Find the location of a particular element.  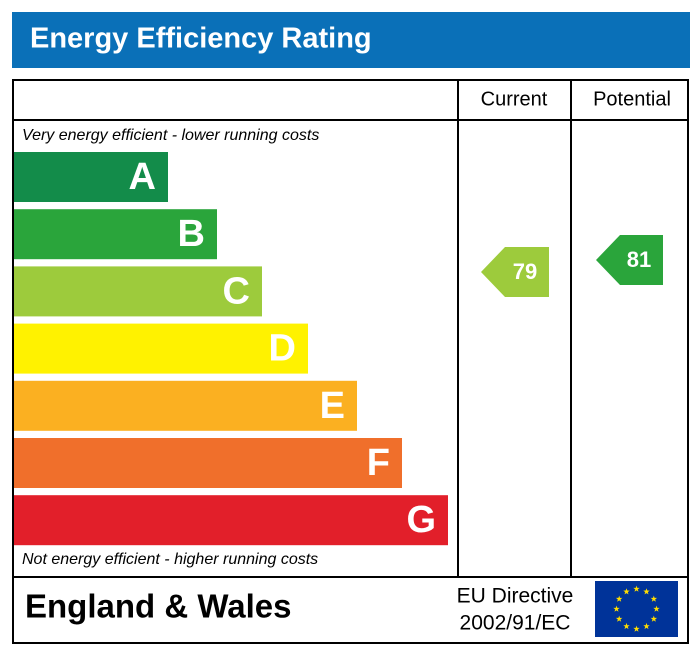

title: Energy Efficiency Rating is located at coordinates (201, 39).